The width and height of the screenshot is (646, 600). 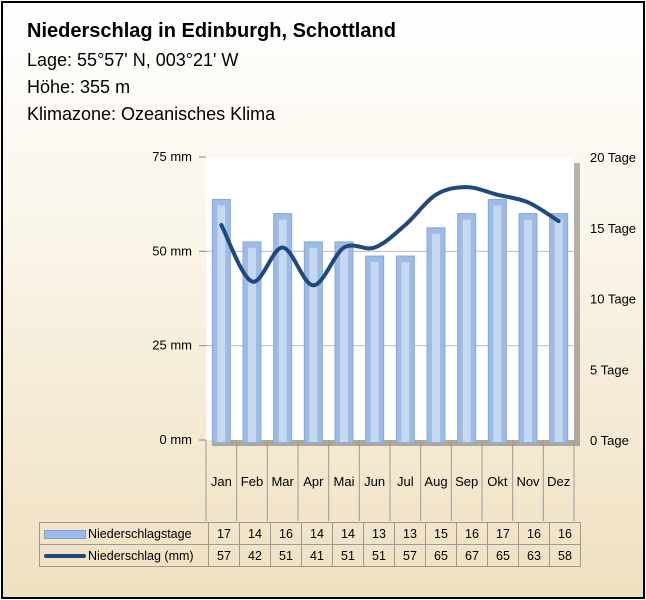 I want to click on series-line, so click(x=390, y=236).